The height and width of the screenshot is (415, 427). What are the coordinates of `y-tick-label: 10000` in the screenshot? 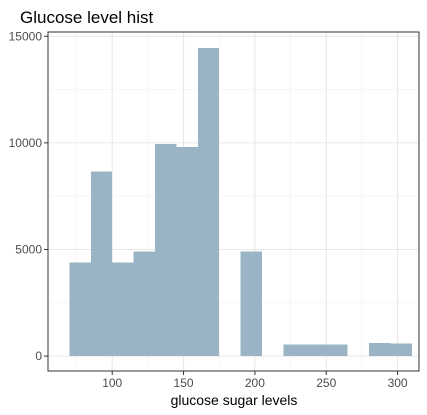 It's located at (26, 143).